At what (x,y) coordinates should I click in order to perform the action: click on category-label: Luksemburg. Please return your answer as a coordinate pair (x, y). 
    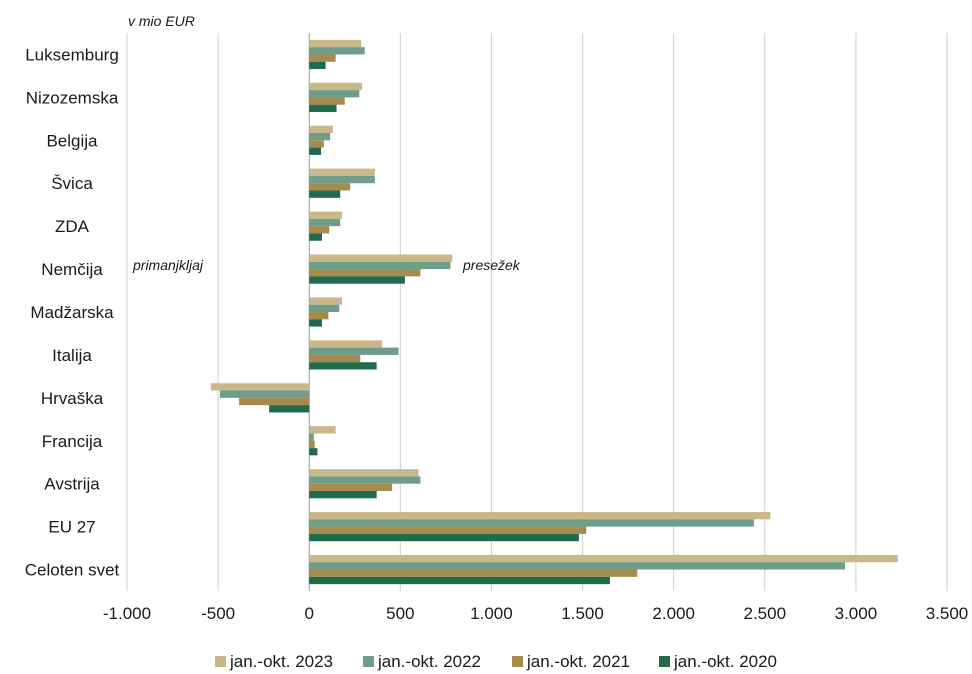
    Looking at the image, I should click on (72, 54).